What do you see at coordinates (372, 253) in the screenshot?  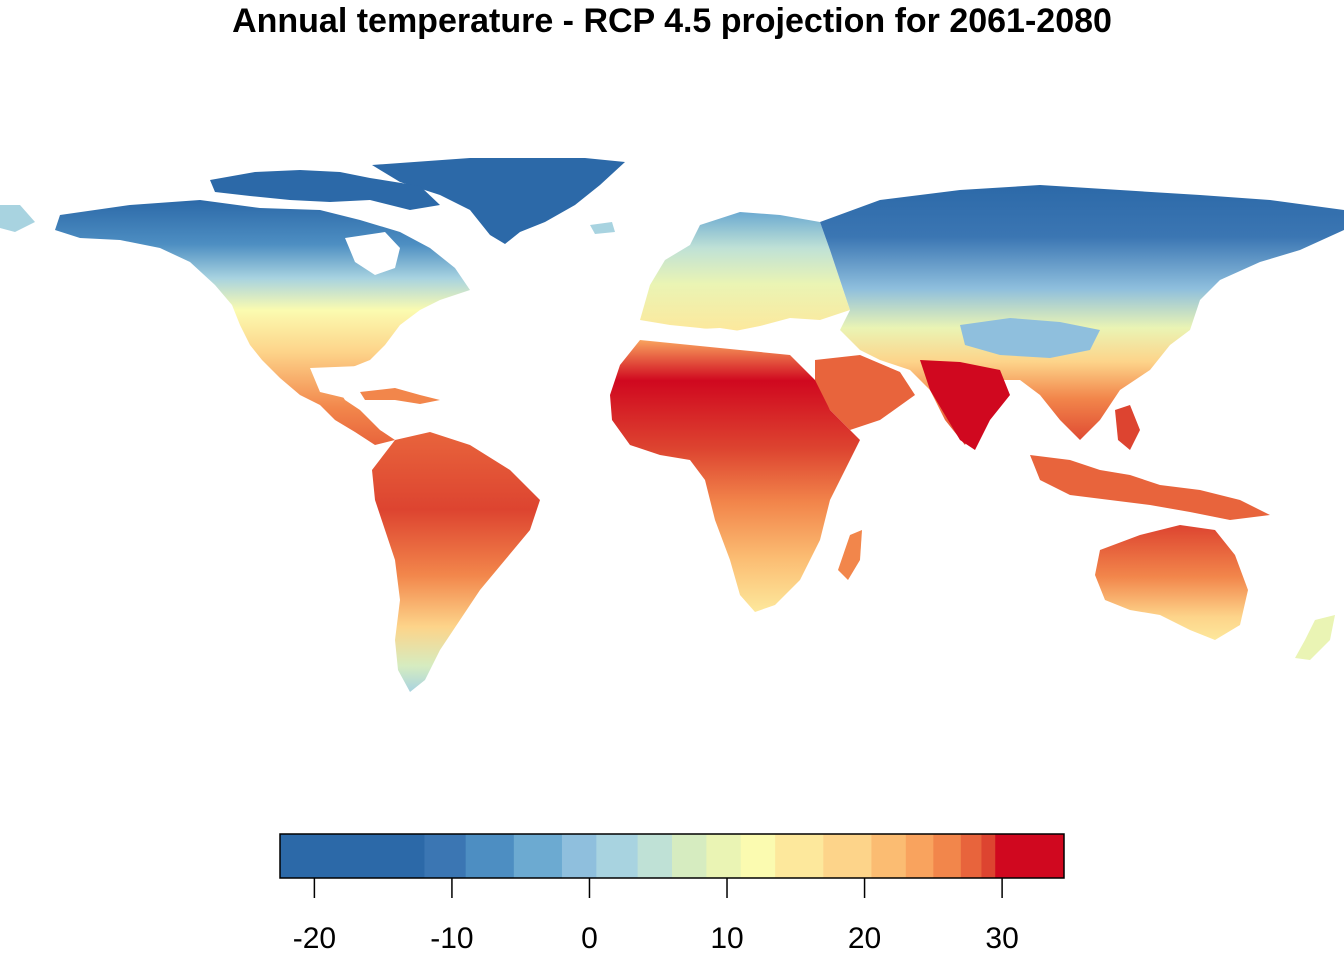 I see `hudson-bay` at bounding box center [372, 253].